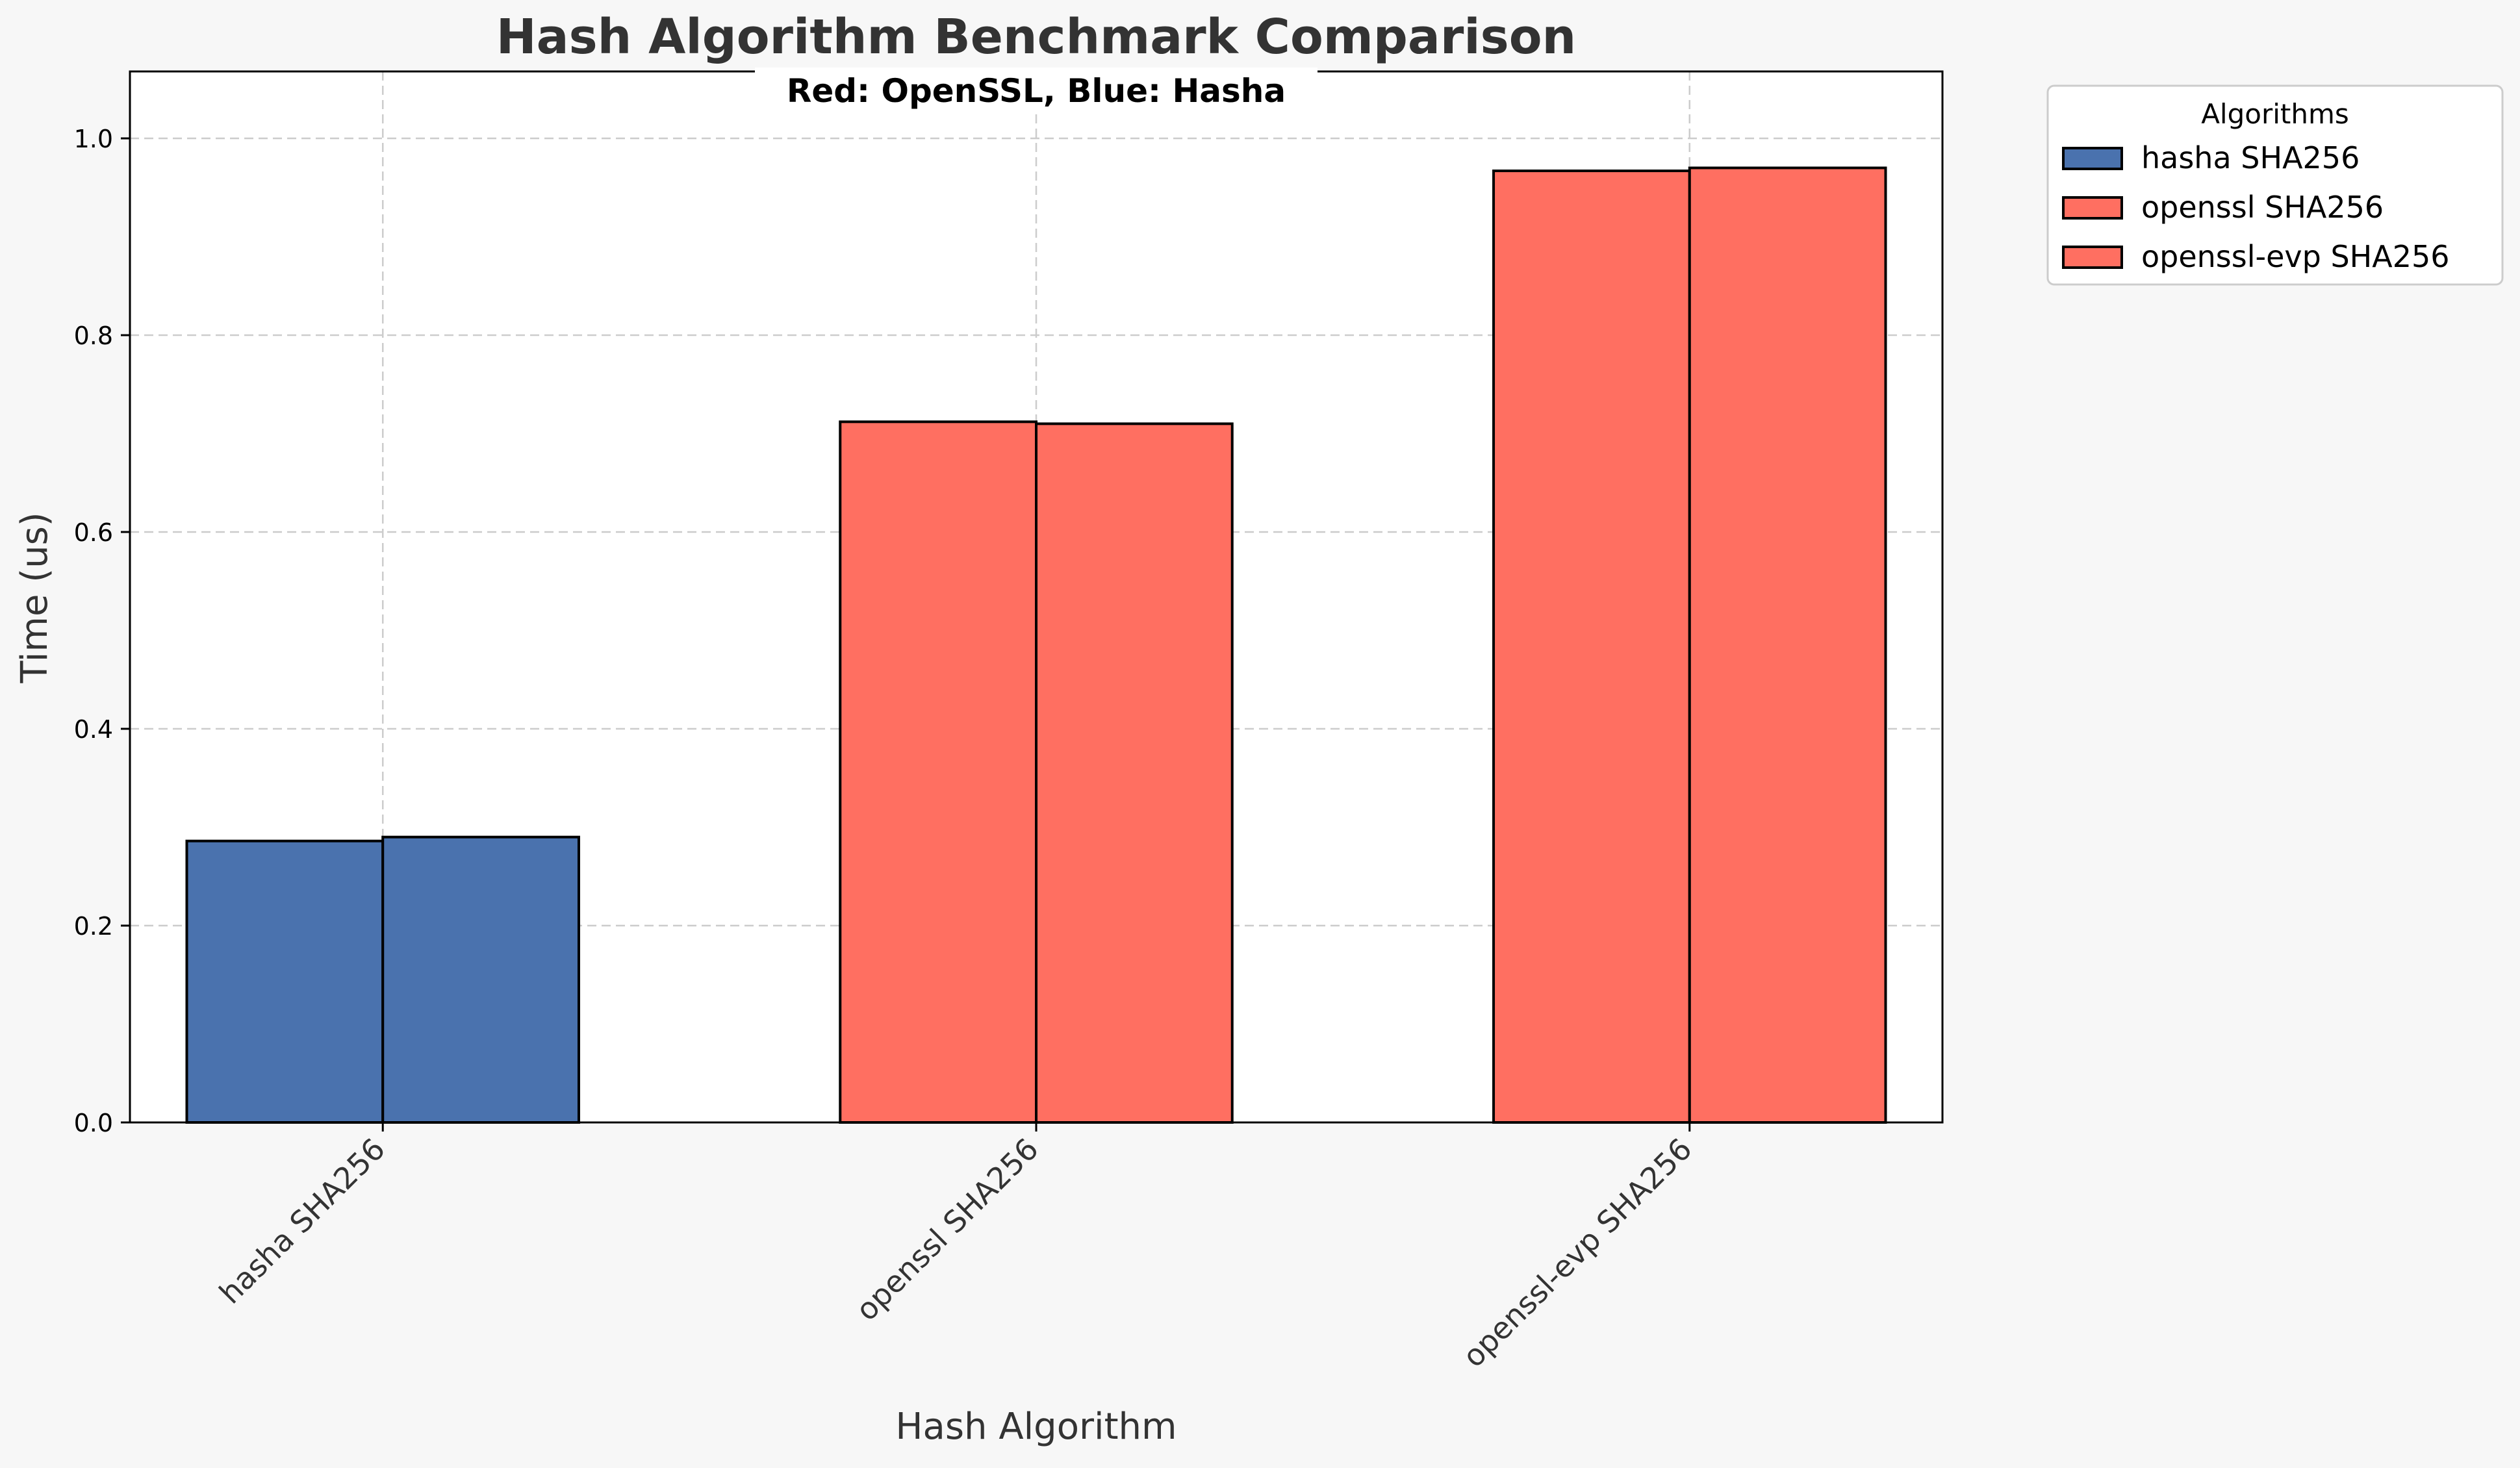 This screenshot has height=1468, width=2520. What do you see at coordinates (102, 631) in the screenshot?
I see `y-axis: 0.0 0.2 0.4 0.6 0.8 1.0` at bounding box center [102, 631].